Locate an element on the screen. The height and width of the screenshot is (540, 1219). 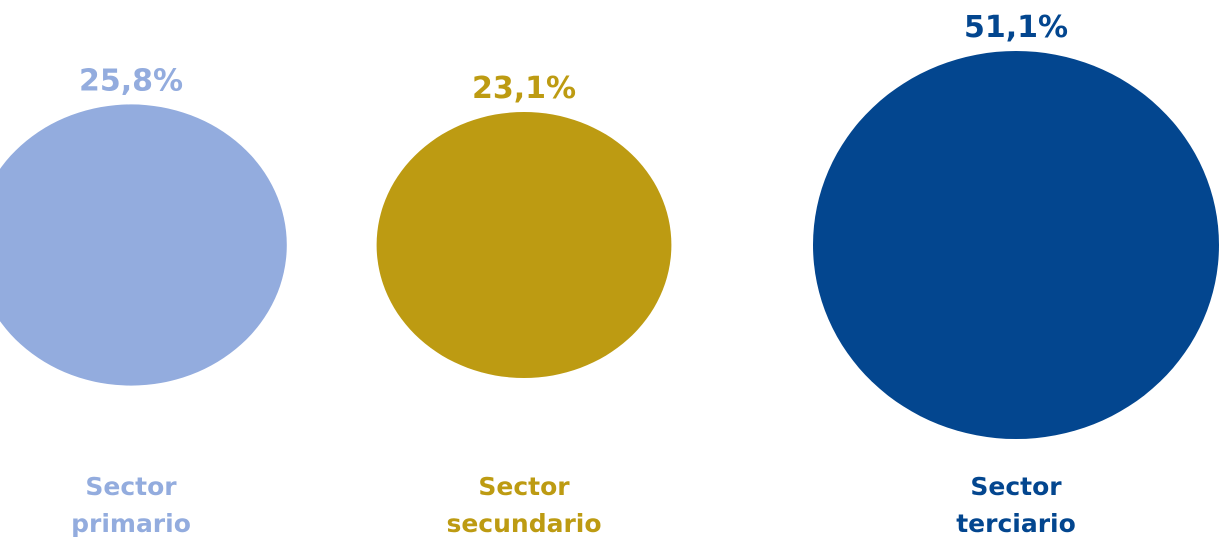
category-label-1-line-1: Sector is located at coordinates (131, 486).